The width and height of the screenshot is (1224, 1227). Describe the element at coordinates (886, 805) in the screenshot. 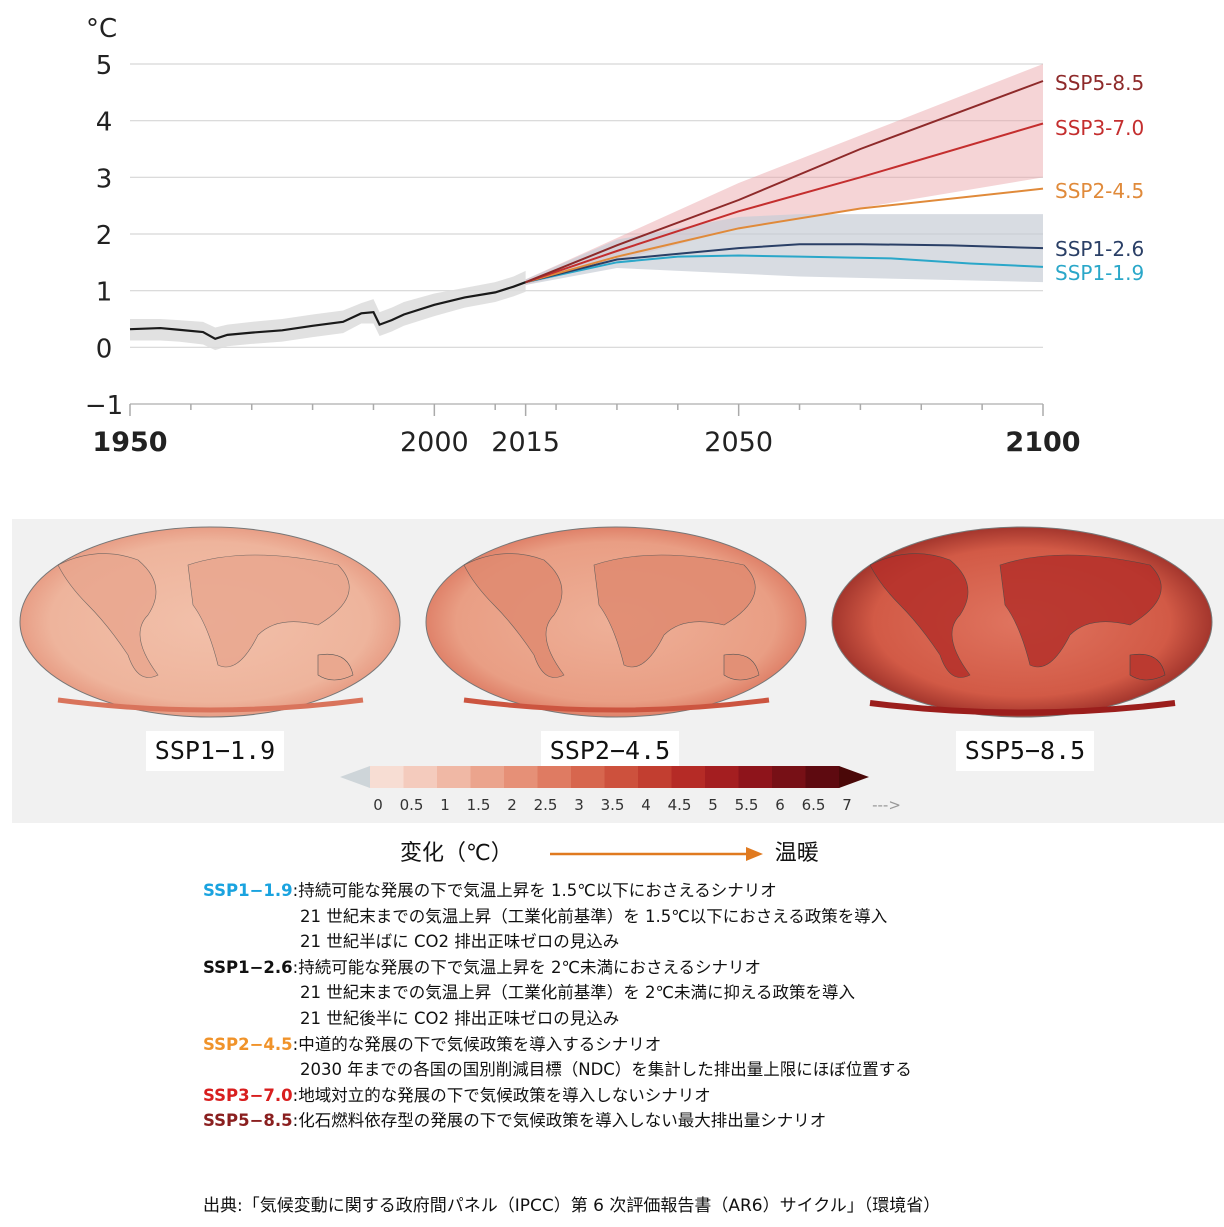

I see `colorbar-tick: --->` at that location.